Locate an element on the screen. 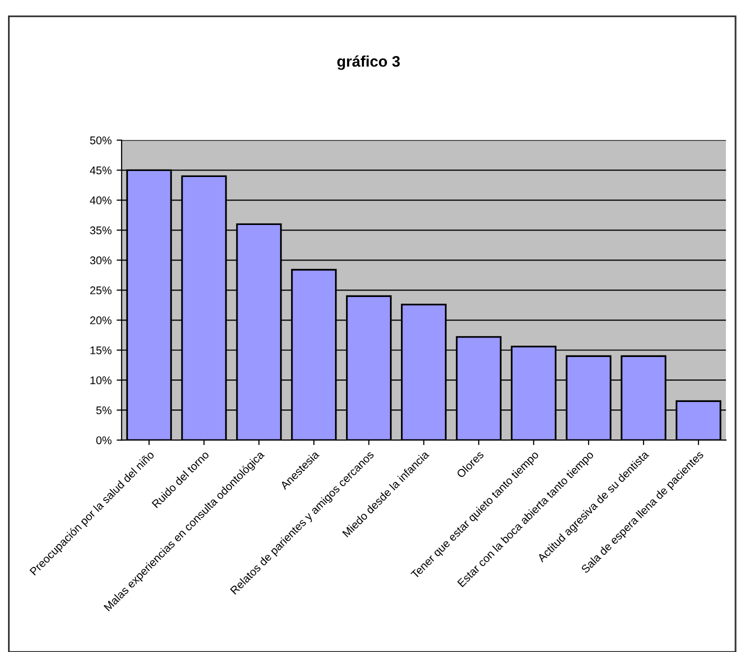 The image size is (737, 652). chart-title: gráfico 3 is located at coordinates (368, 62).